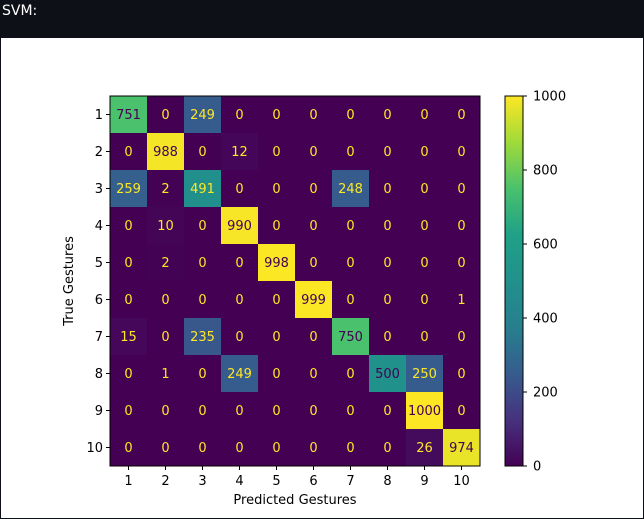 The height and width of the screenshot is (519, 644). What do you see at coordinates (239, 152) in the screenshot?
I see `cell-value-label: 12` at bounding box center [239, 152].